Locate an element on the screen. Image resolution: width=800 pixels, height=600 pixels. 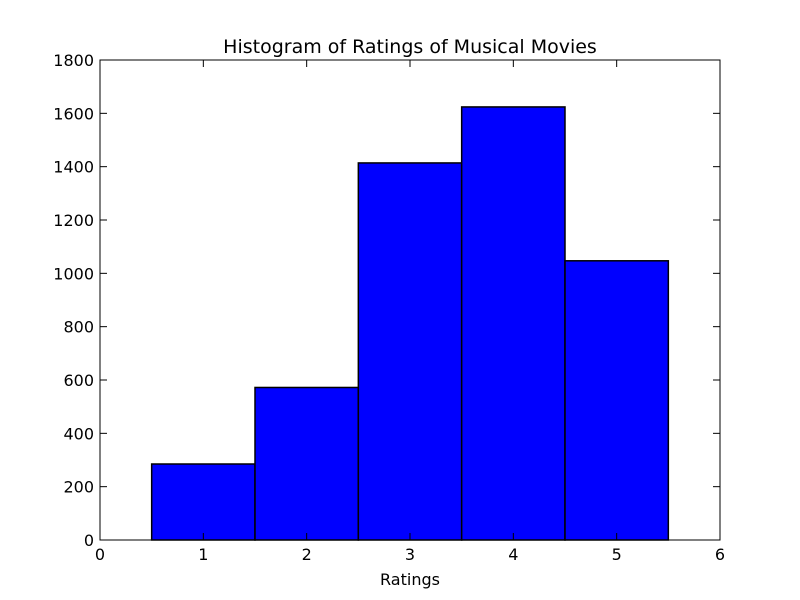
x-tick-label: 2 is located at coordinates (307, 554).